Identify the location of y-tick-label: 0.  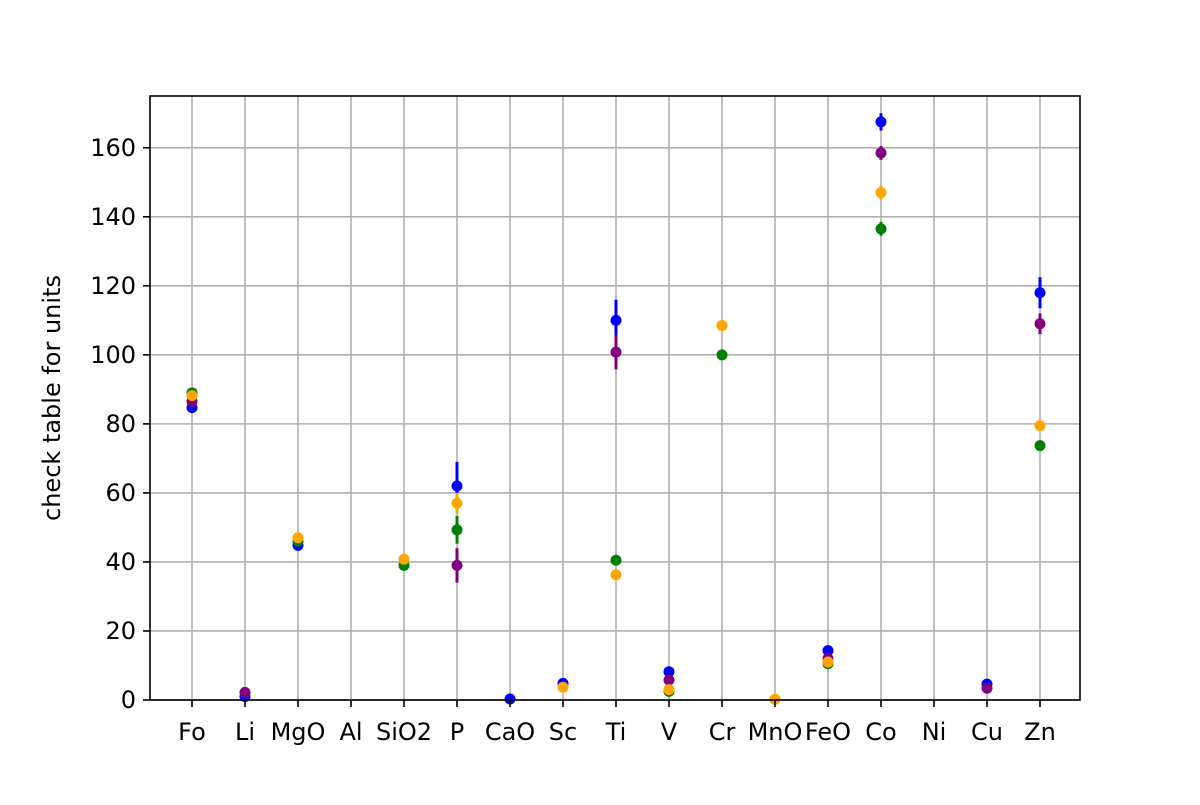
(128, 700).